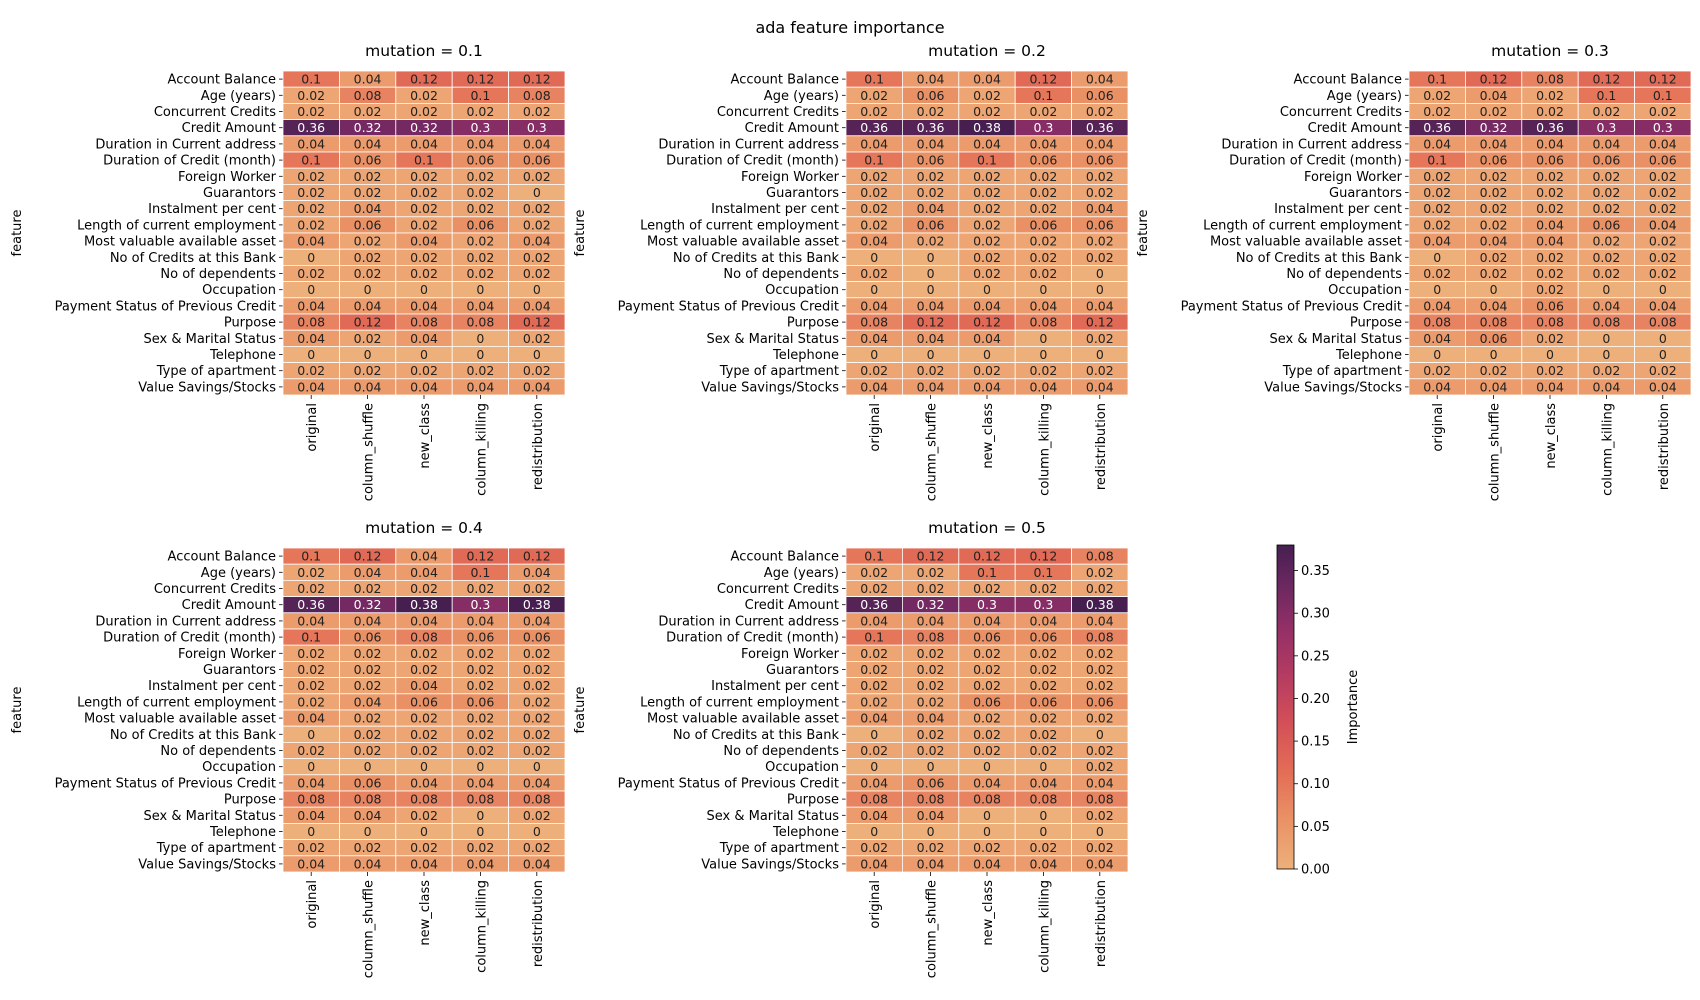 The height and width of the screenshot is (1000, 1700). Describe the element at coordinates (802, 193) in the screenshot. I see `y-tick-label: Guarantors` at that location.